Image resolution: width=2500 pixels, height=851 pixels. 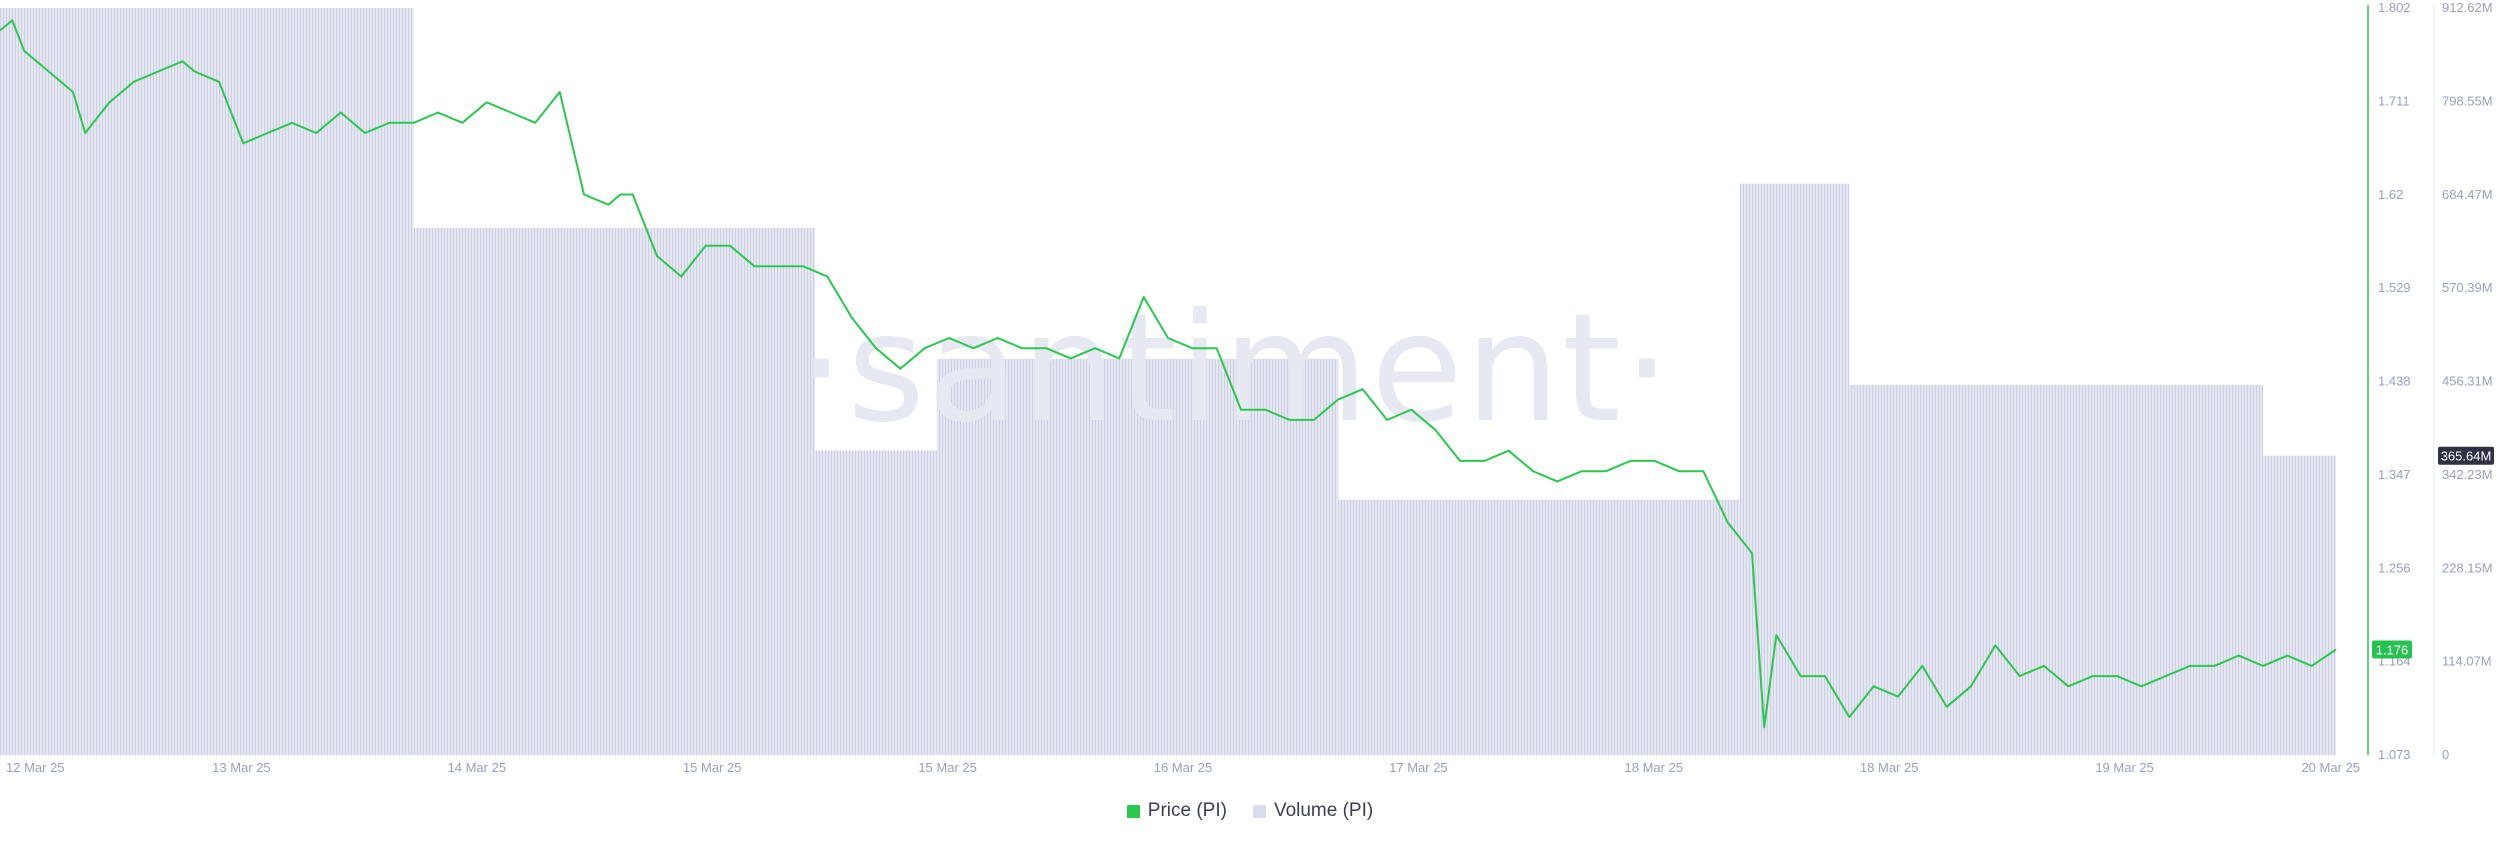 What do you see at coordinates (2467, 7) in the screenshot?
I see `volume-tick-label: 912.62M` at bounding box center [2467, 7].